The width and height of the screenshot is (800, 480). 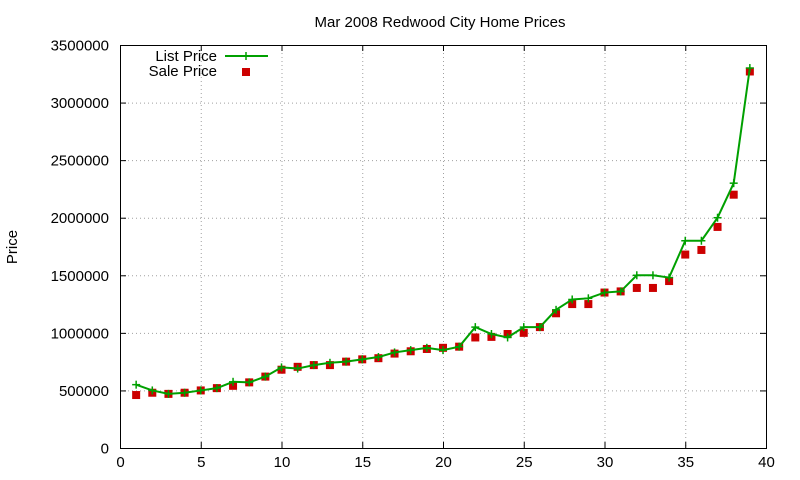 I want to click on y-tick-label: 3500000, so click(x=80, y=46).